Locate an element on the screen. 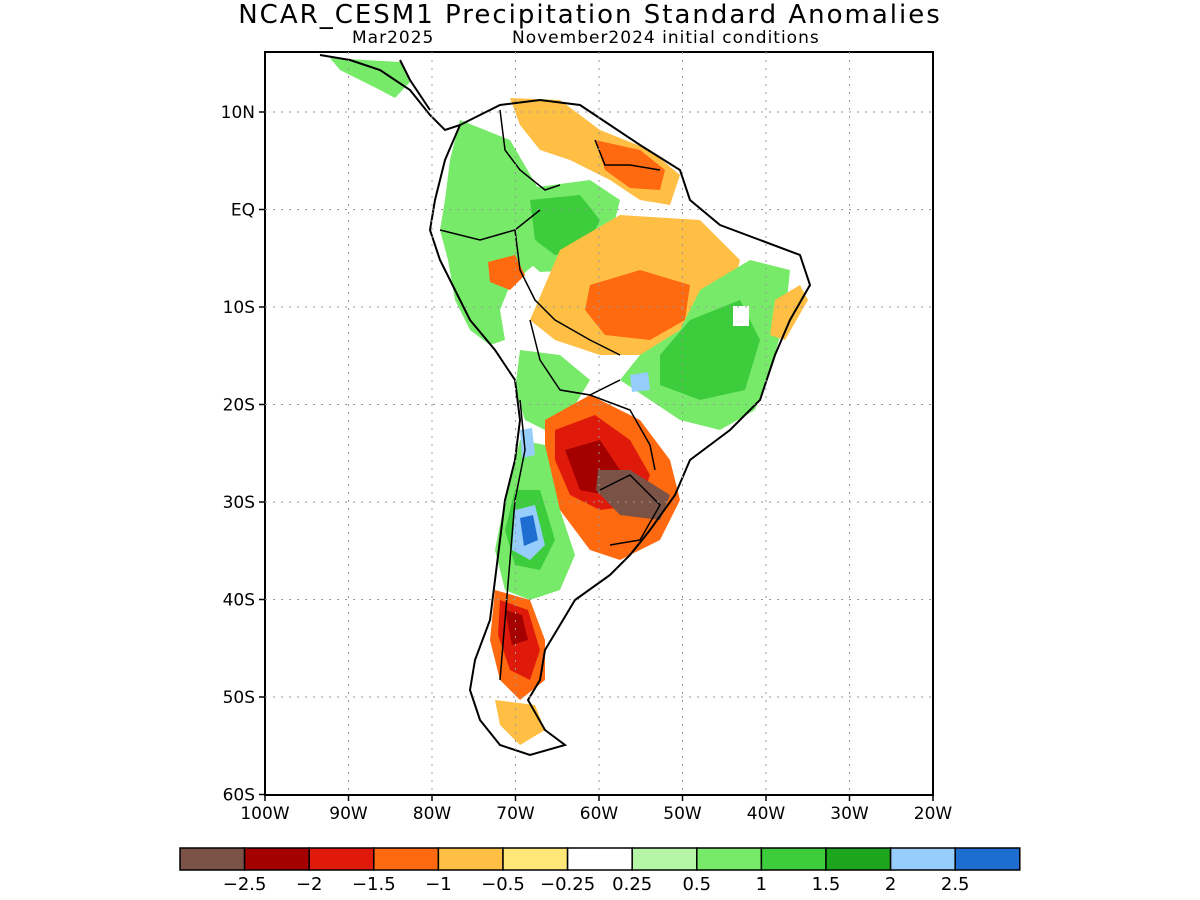  lat-tick-label: 10S is located at coordinates (239, 308).